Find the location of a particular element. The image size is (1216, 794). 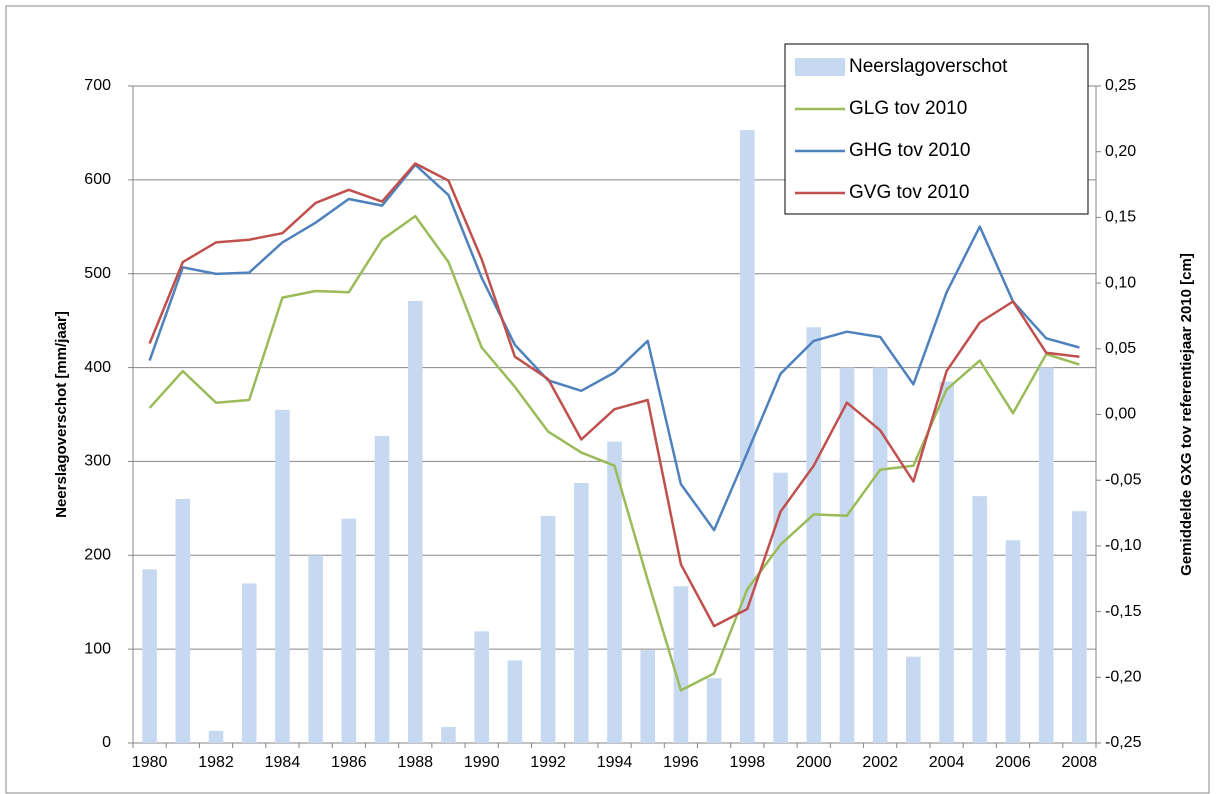

y-axis-title: Neerslagoverschot [mm/jaar] is located at coordinates (61, 414).